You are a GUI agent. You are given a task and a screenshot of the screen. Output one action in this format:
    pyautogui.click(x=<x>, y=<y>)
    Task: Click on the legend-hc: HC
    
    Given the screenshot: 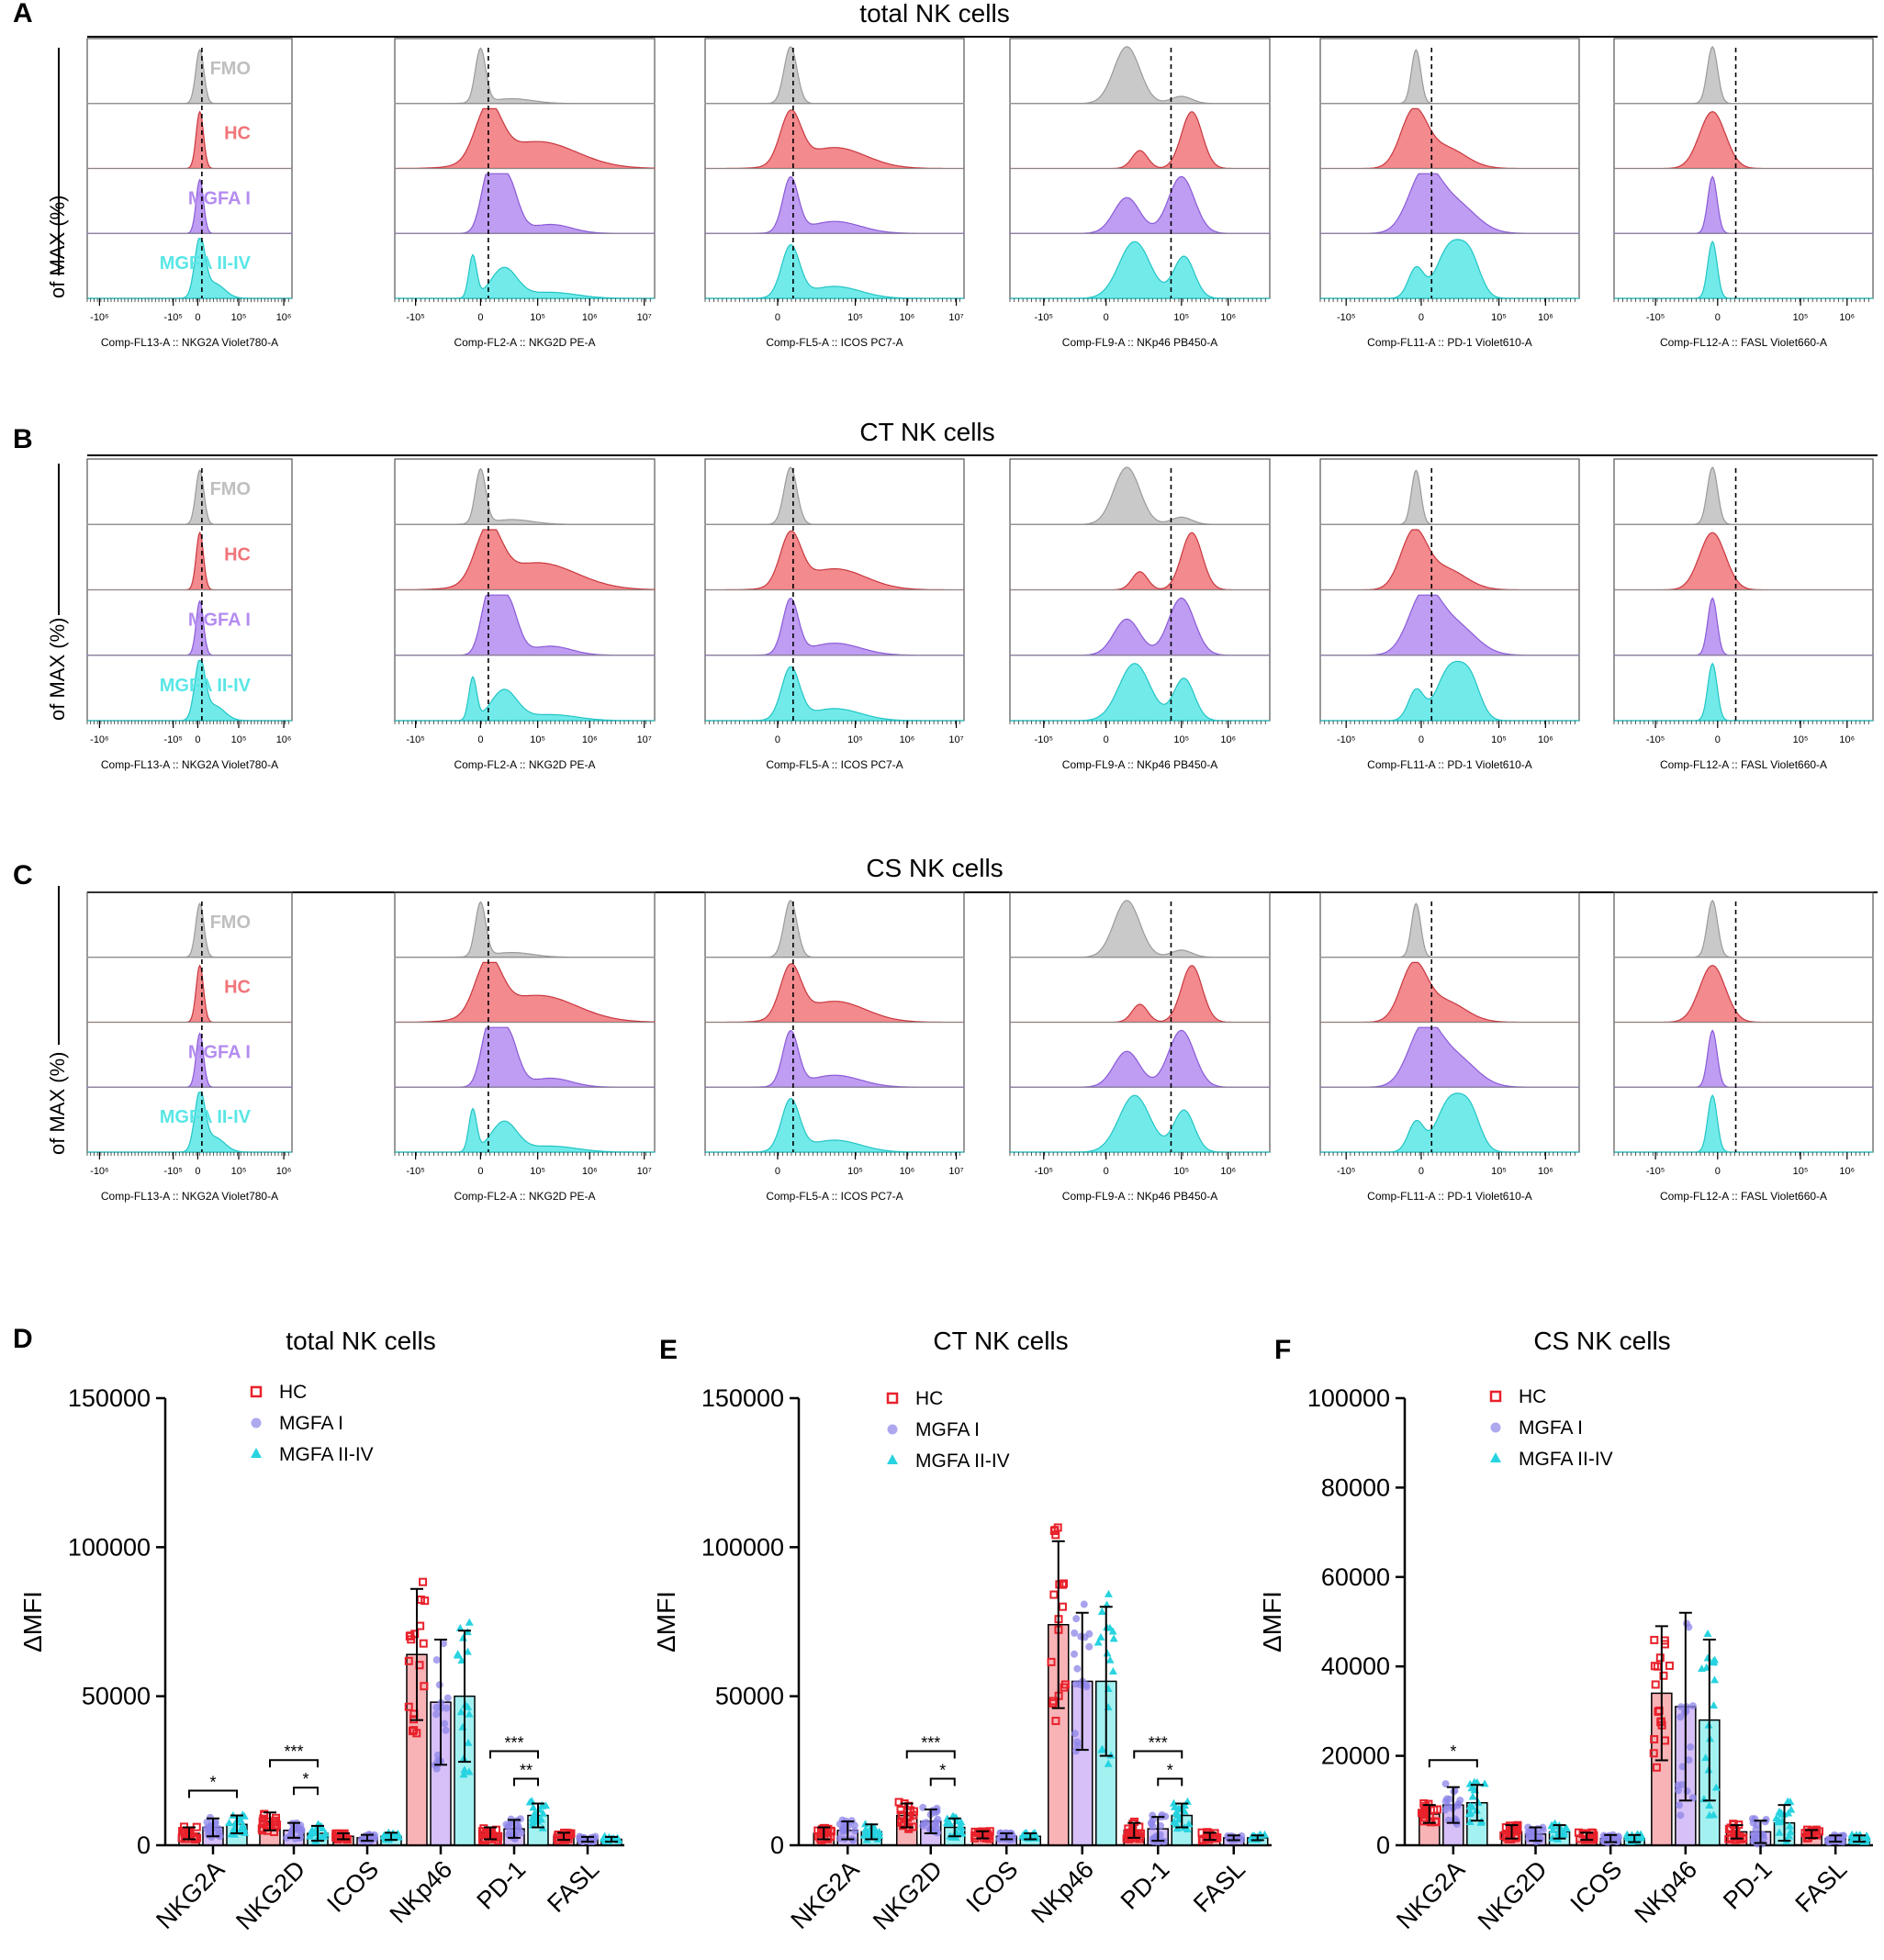 What is the action you would take?
    pyautogui.click(x=1532, y=1396)
    